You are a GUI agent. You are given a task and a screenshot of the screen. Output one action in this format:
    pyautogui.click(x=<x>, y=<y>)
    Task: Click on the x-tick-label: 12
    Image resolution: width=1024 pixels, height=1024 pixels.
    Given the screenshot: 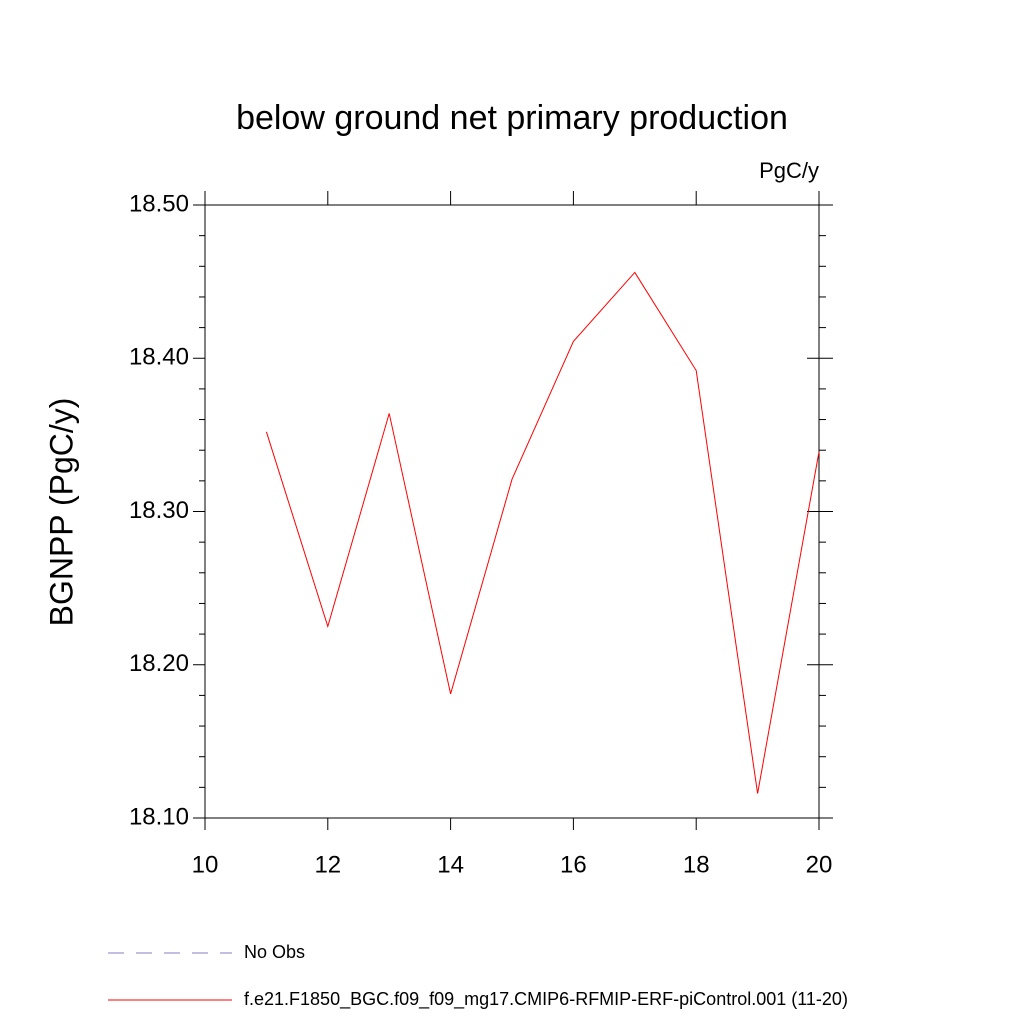 What is the action you would take?
    pyautogui.click(x=327, y=864)
    